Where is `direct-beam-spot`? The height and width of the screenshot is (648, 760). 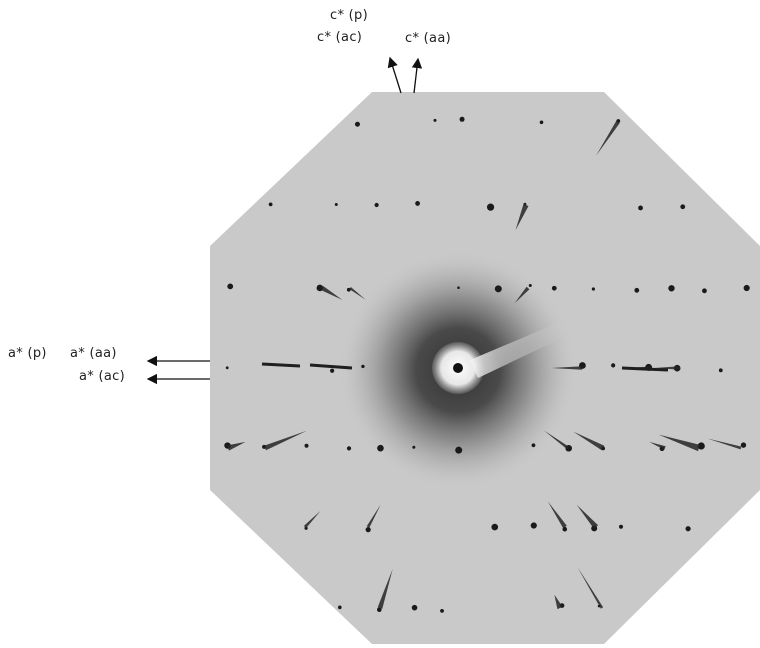 direct-beam-spot is located at coordinates (458, 368).